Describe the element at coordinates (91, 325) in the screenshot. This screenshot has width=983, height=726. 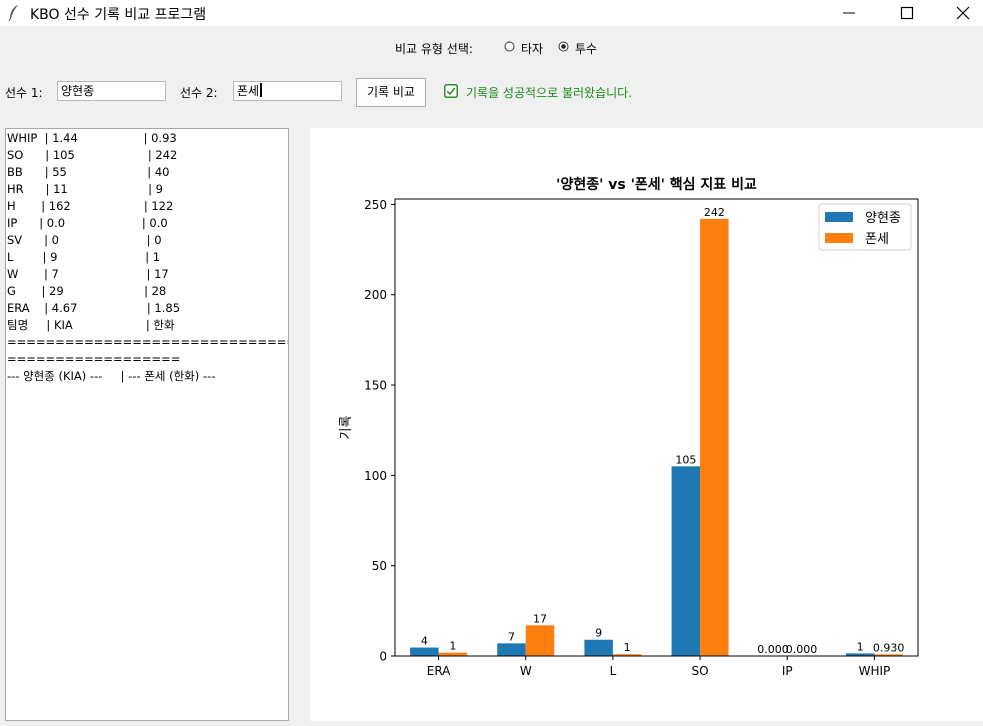
I see `output-line: 팀명 | KIA | 한화` at that location.